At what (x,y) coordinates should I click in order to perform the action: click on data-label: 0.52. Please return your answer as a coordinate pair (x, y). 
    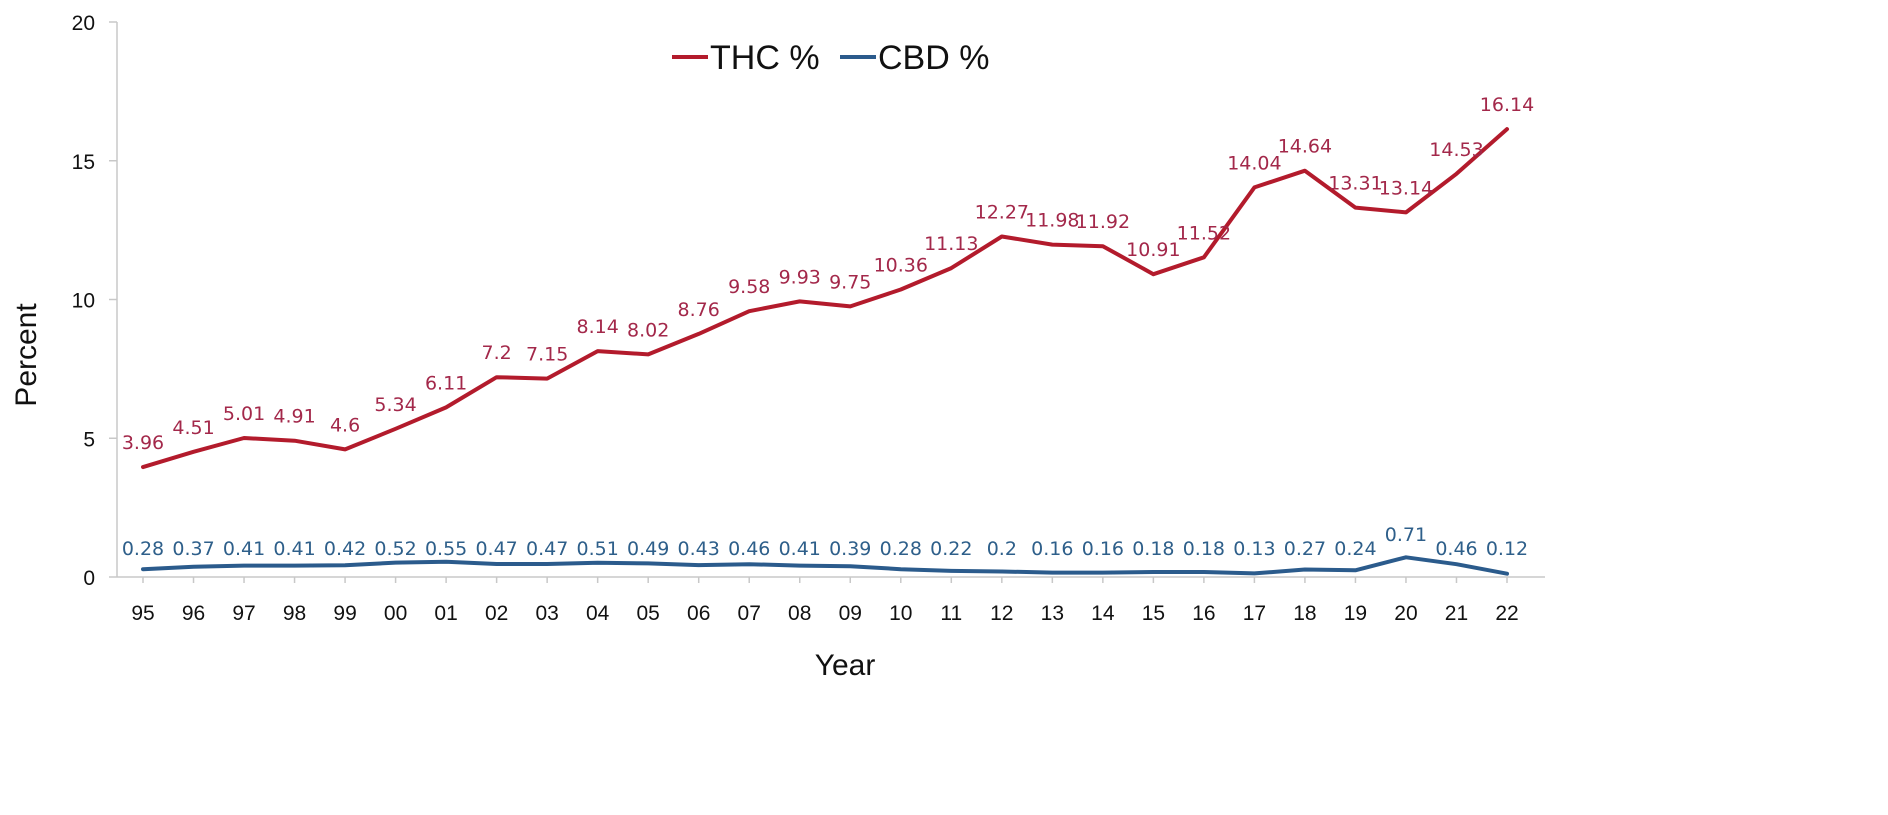
    Looking at the image, I should click on (395, 549).